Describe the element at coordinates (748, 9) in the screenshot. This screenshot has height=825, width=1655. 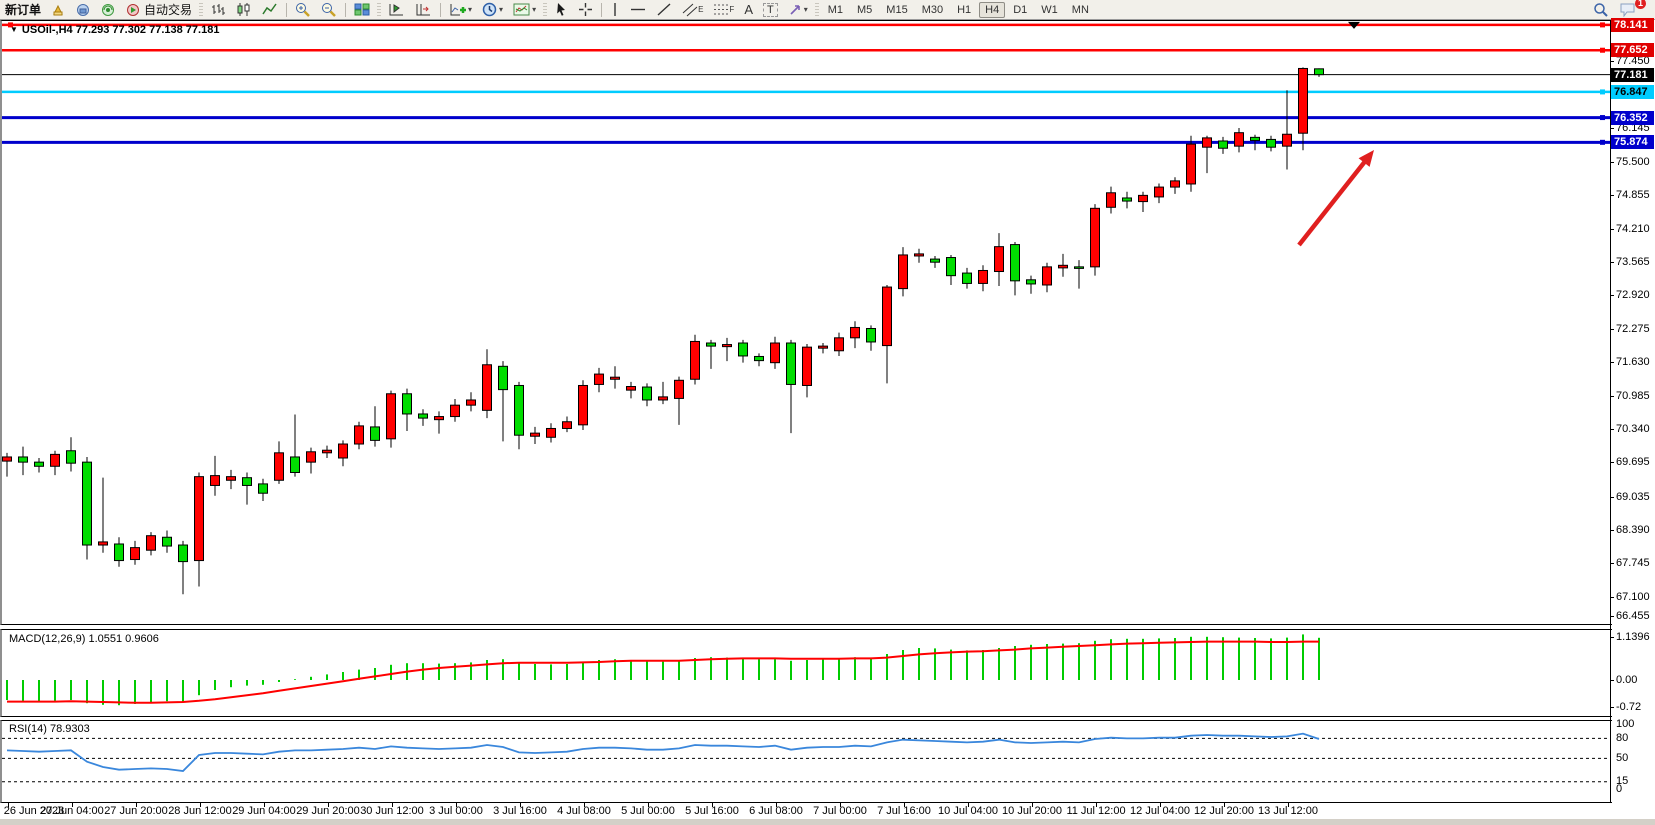
I see `text-tool-button: A` at that location.